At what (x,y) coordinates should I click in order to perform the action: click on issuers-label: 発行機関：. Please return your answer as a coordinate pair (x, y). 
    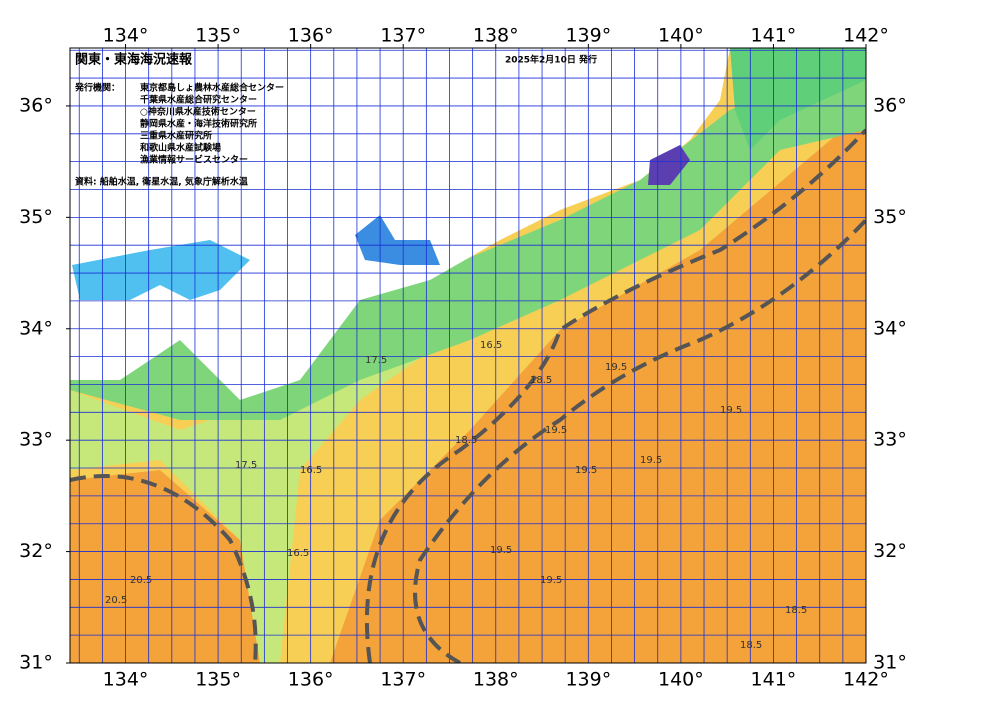
    Looking at the image, I should click on (97, 88).